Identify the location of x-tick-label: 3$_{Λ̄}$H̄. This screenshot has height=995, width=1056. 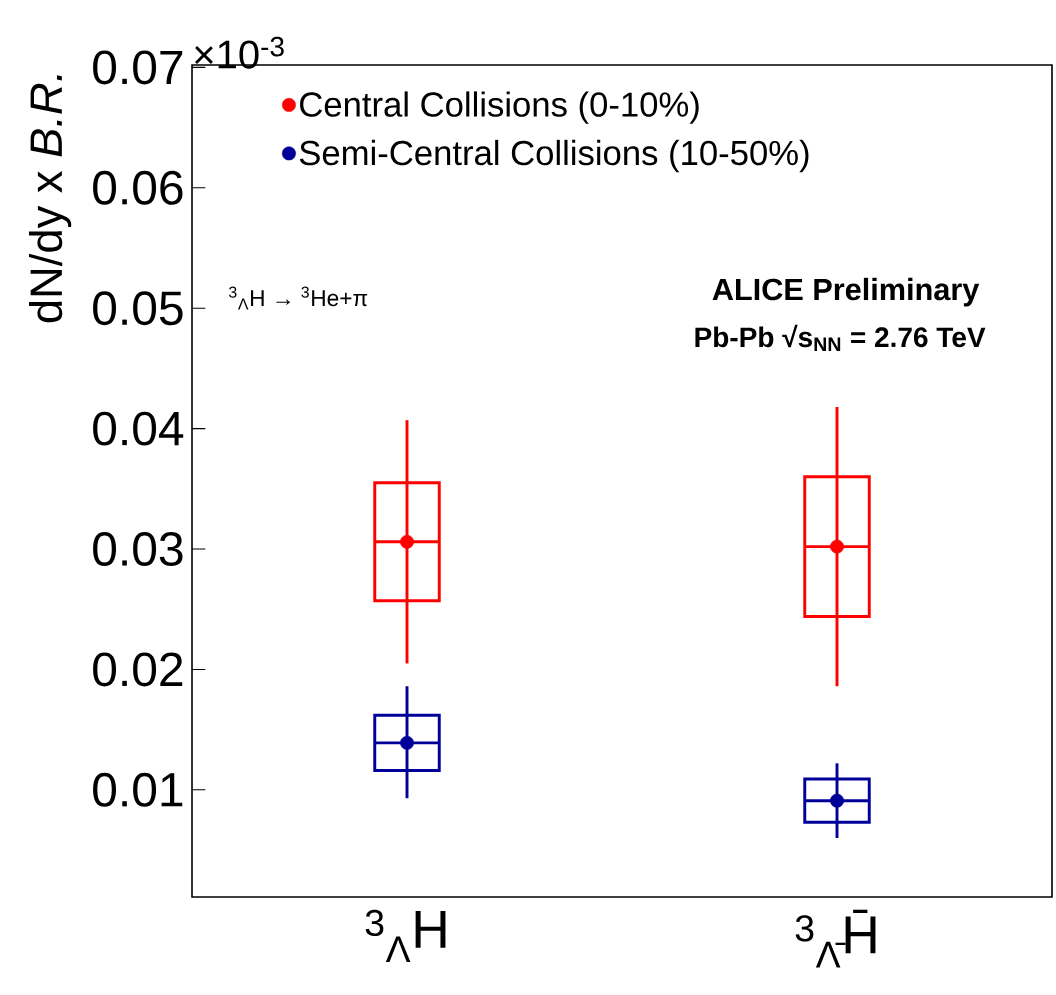
(835, 938).